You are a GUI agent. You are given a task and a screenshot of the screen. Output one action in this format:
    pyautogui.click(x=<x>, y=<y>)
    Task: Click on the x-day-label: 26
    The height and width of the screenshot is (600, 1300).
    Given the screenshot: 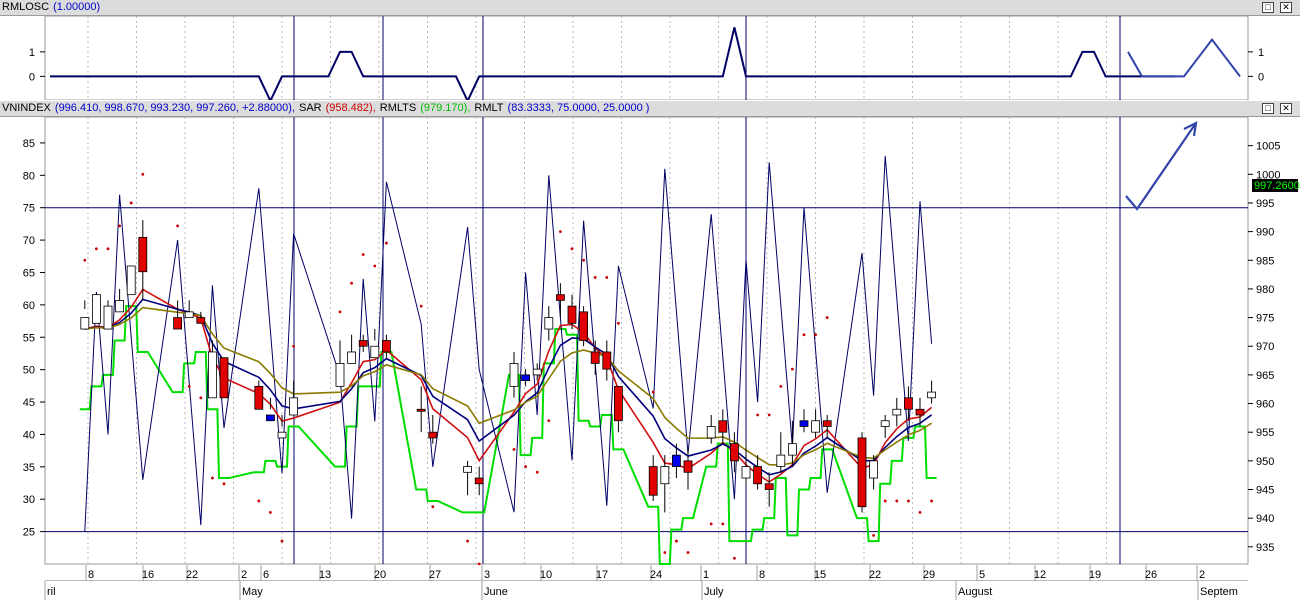 What is the action you would take?
    pyautogui.click(x=1151, y=575)
    